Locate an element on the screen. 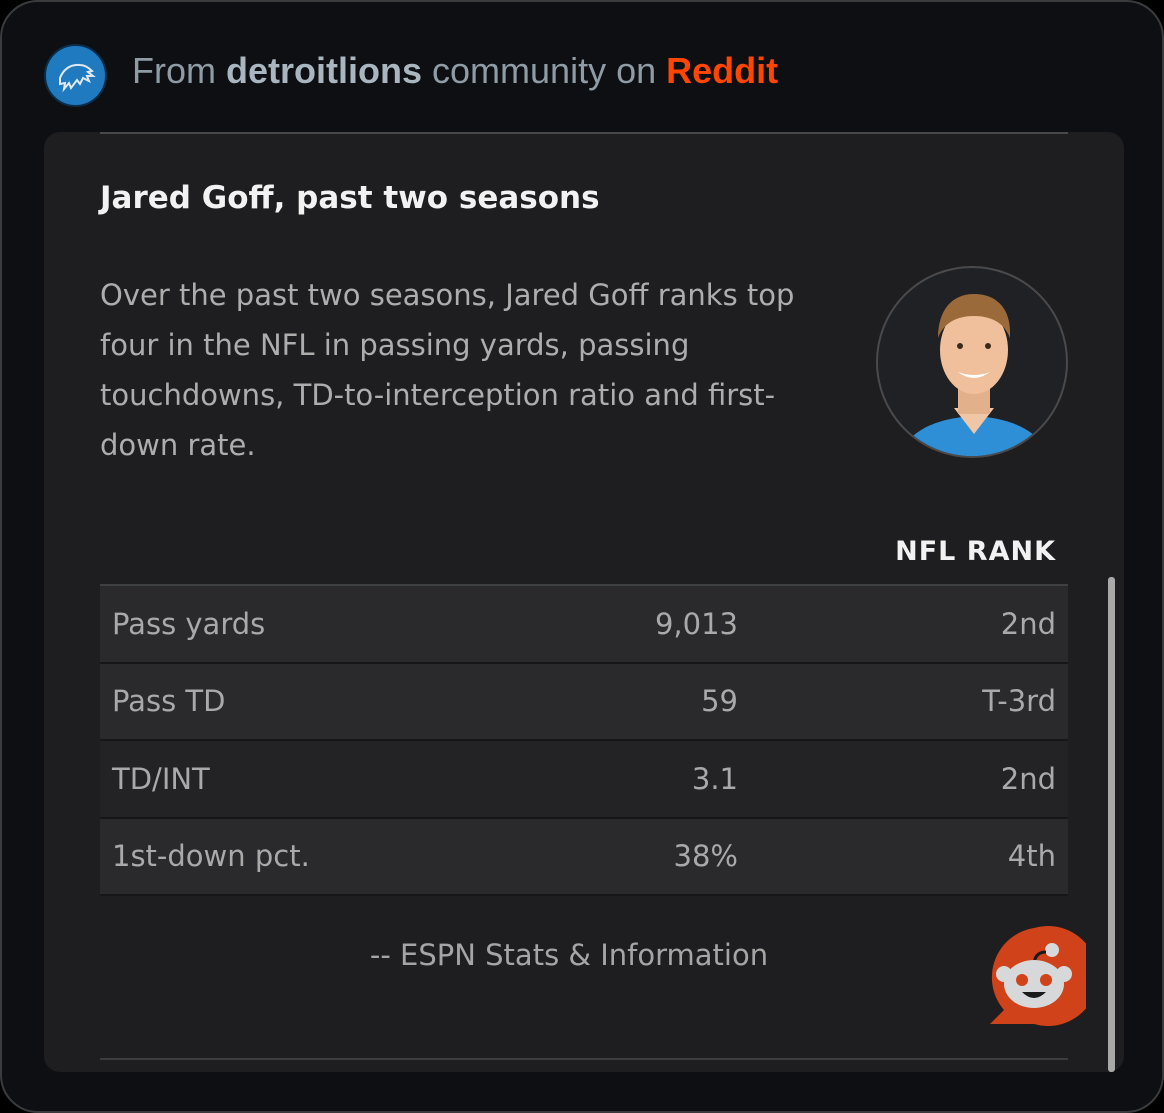 The image size is (1164, 1113). stat-value: 3.1 is located at coordinates (714, 778).